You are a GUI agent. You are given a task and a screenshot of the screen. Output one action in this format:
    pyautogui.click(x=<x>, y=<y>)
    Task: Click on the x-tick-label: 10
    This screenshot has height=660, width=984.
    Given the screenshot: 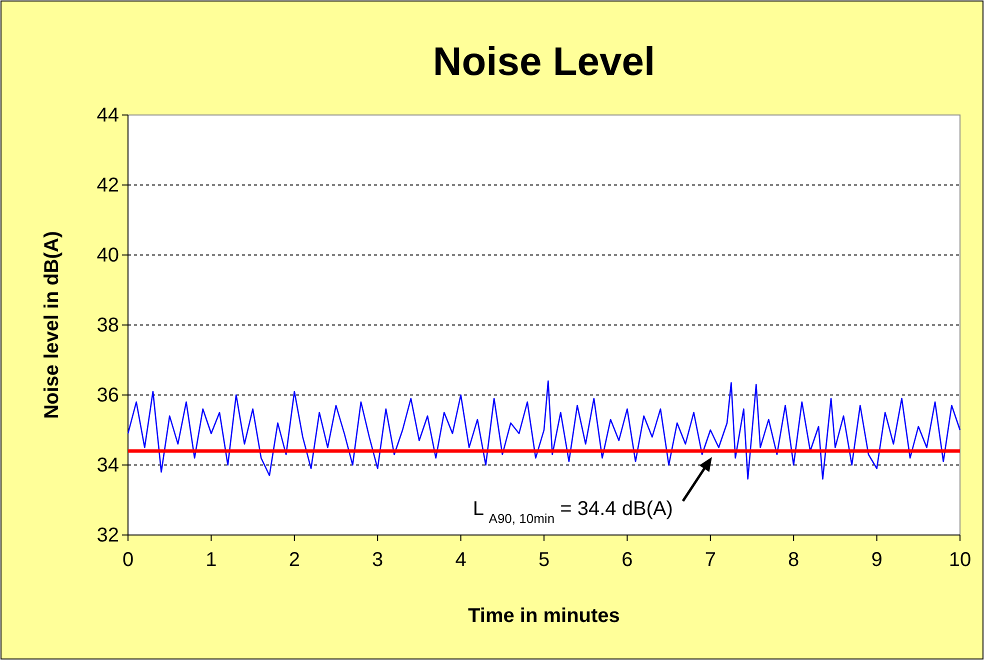 What is the action you would take?
    pyautogui.click(x=960, y=560)
    